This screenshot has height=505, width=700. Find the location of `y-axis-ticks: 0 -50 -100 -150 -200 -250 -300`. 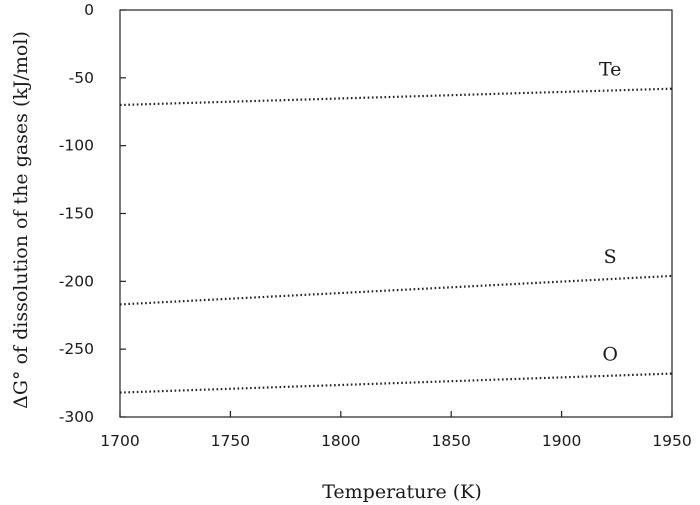

y-axis-ticks: 0 -50 -100 -150 -200 -250 -300 is located at coordinates (92, 213).